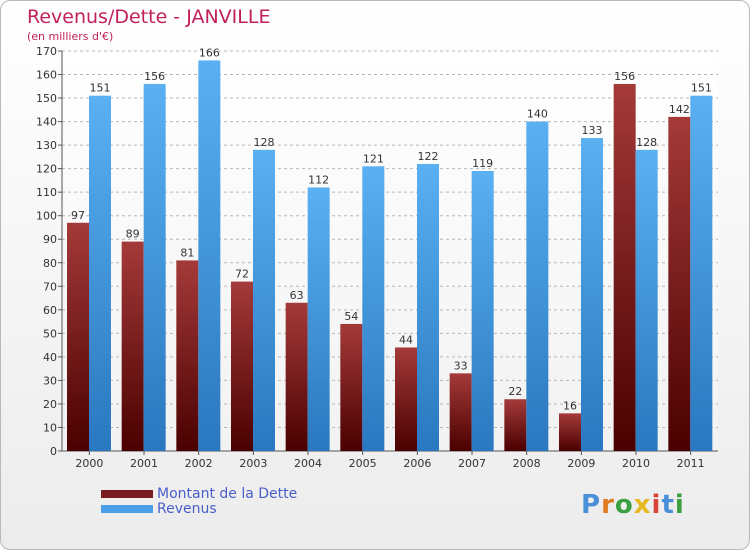  I want to click on y-tick-label: 120, so click(46, 169).